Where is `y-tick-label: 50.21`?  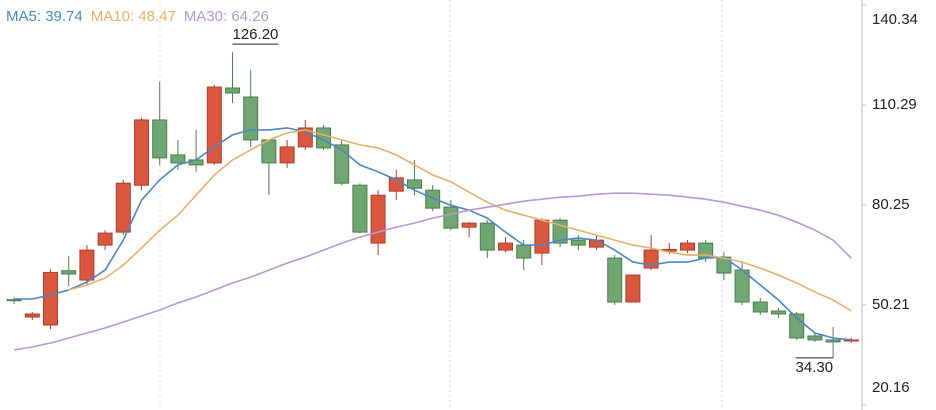
y-tick-label: 50.21 is located at coordinates (891, 304).